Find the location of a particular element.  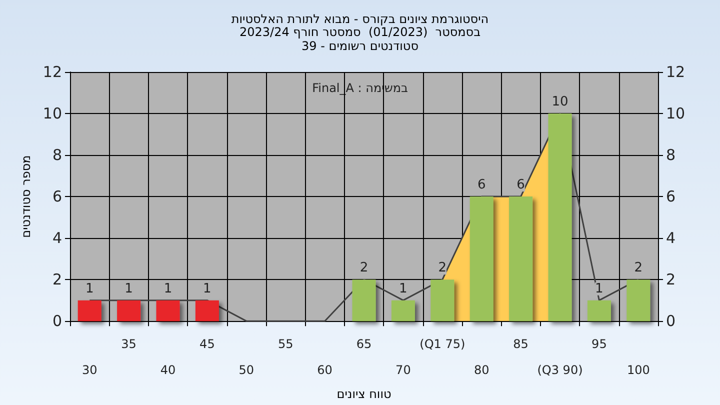

data-label: 10 is located at coordinates (560, 102).